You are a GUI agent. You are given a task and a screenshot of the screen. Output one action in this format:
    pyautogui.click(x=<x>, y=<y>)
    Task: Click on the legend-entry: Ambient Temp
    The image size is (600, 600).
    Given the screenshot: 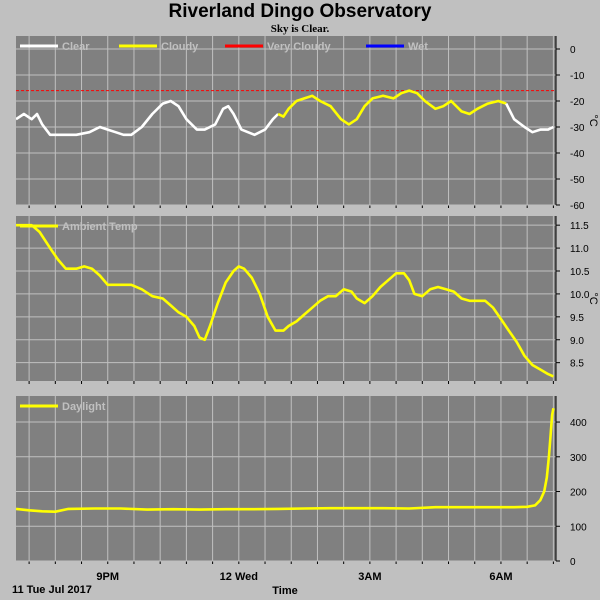 What is the action you would take?
    pyautogui.click(x=100, y=227)
    